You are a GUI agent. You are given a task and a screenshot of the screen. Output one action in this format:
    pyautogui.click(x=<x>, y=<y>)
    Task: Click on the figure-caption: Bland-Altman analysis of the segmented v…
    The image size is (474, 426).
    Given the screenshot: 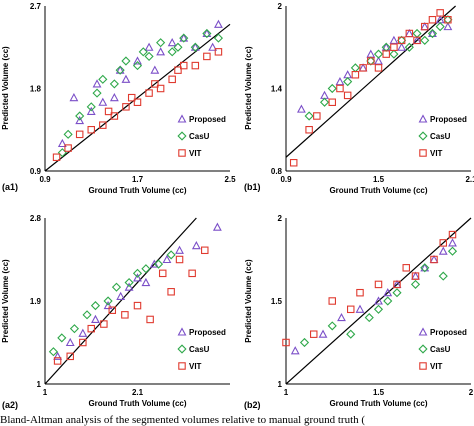 What is the action you would take?
    pyautogui.click(x=183, y=420)
    